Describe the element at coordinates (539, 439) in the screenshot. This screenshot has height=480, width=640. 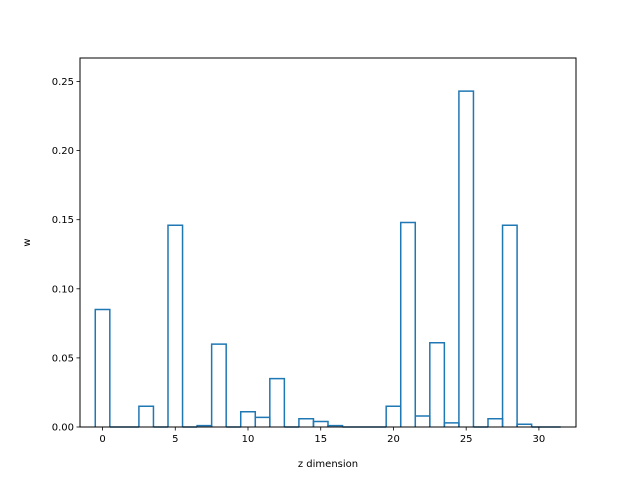
I see `x-tick-label: 30` at that location.